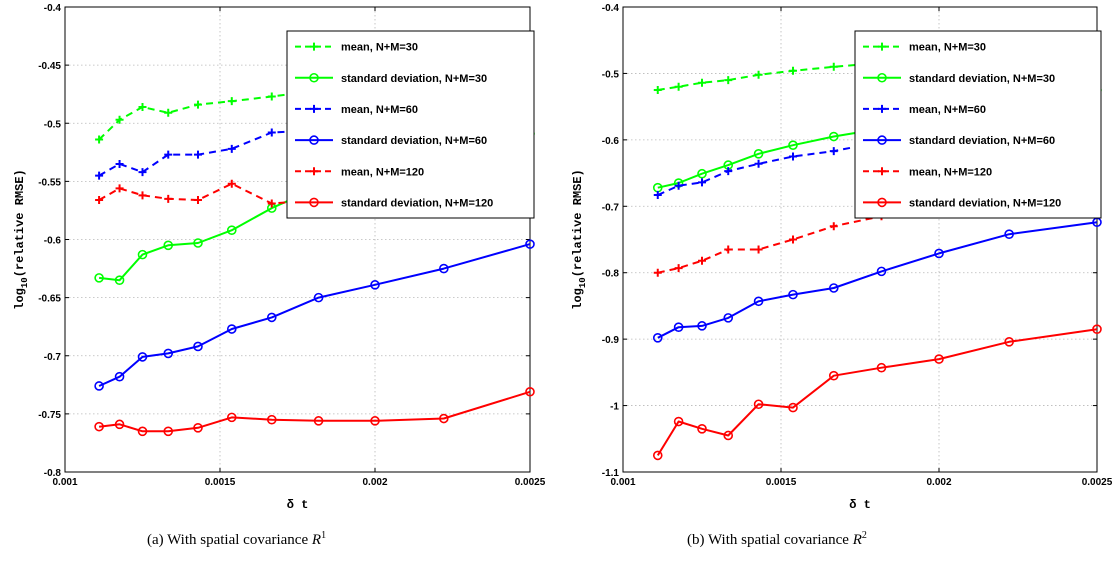 This screenshot has width=1119, height=574. What do you see at coordinates (864, 535) in the screenshot?
I see `caption-b-superscript: 2` at bounding box center [864, 535].